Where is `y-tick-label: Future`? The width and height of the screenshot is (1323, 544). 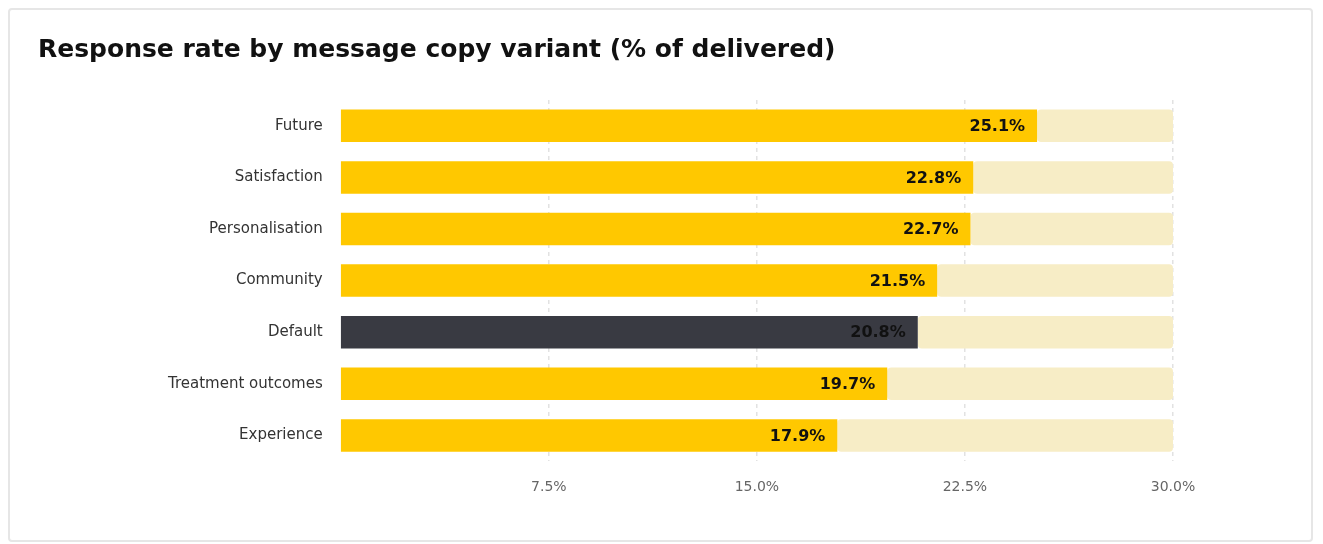 y-tick-label: Future is located at coordinates (298, 124).